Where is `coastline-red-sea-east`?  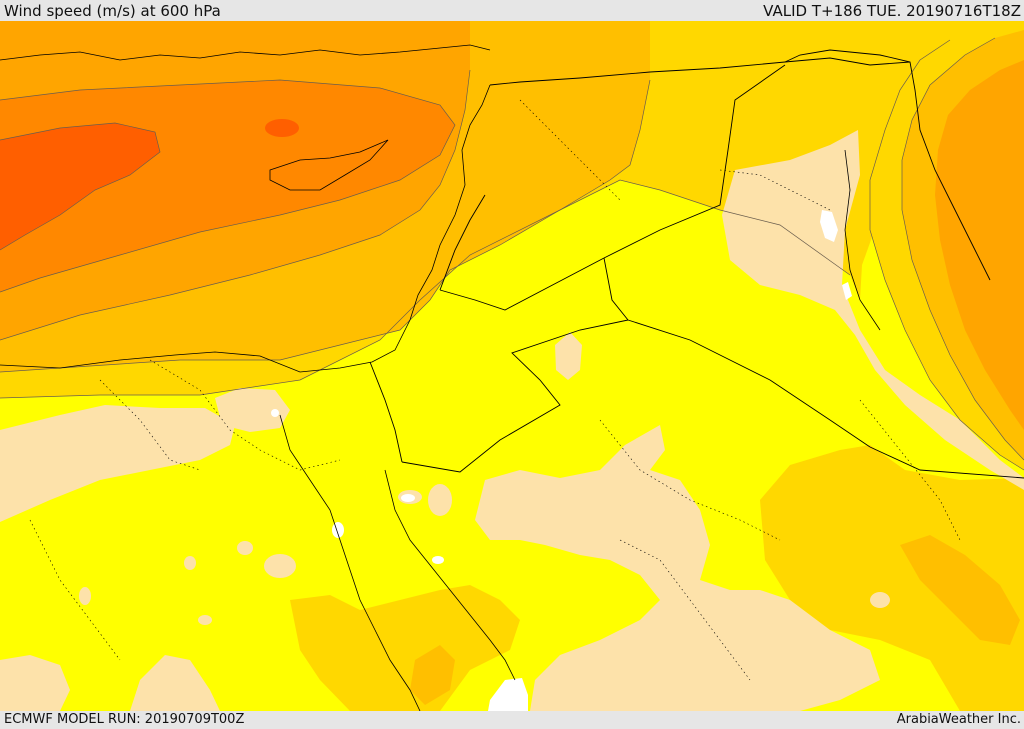
coastline-red-sea-east is located at coordinates (450, 575).